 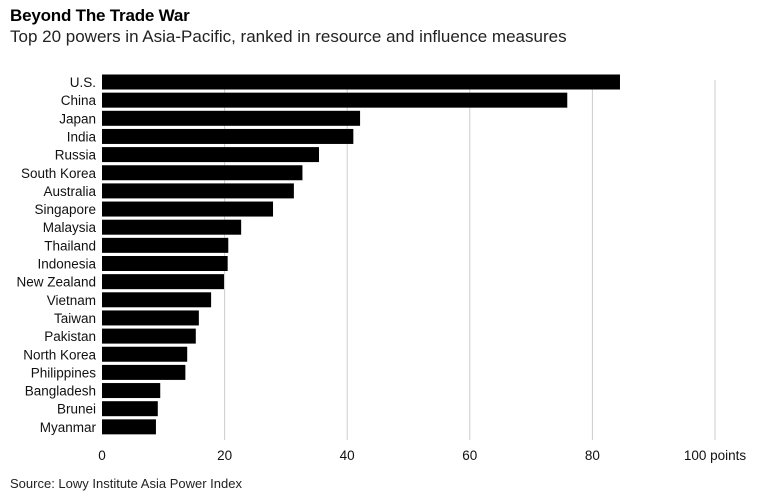 What do you see at coordinates (70, 227) in the screenshot?
I see `category-label: Malaysia` at bounding box center [70, 227].